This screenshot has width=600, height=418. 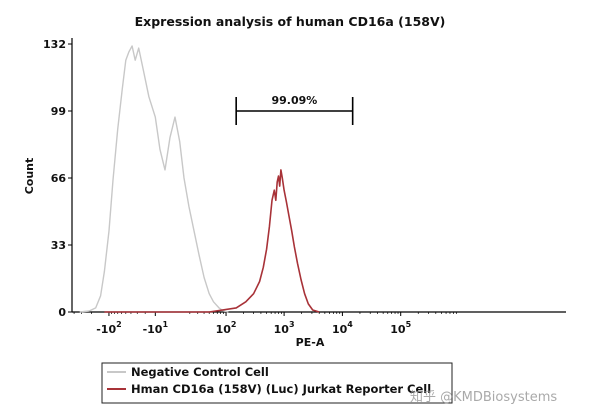 I want to click on legend-box, so click(x=277, y=383).